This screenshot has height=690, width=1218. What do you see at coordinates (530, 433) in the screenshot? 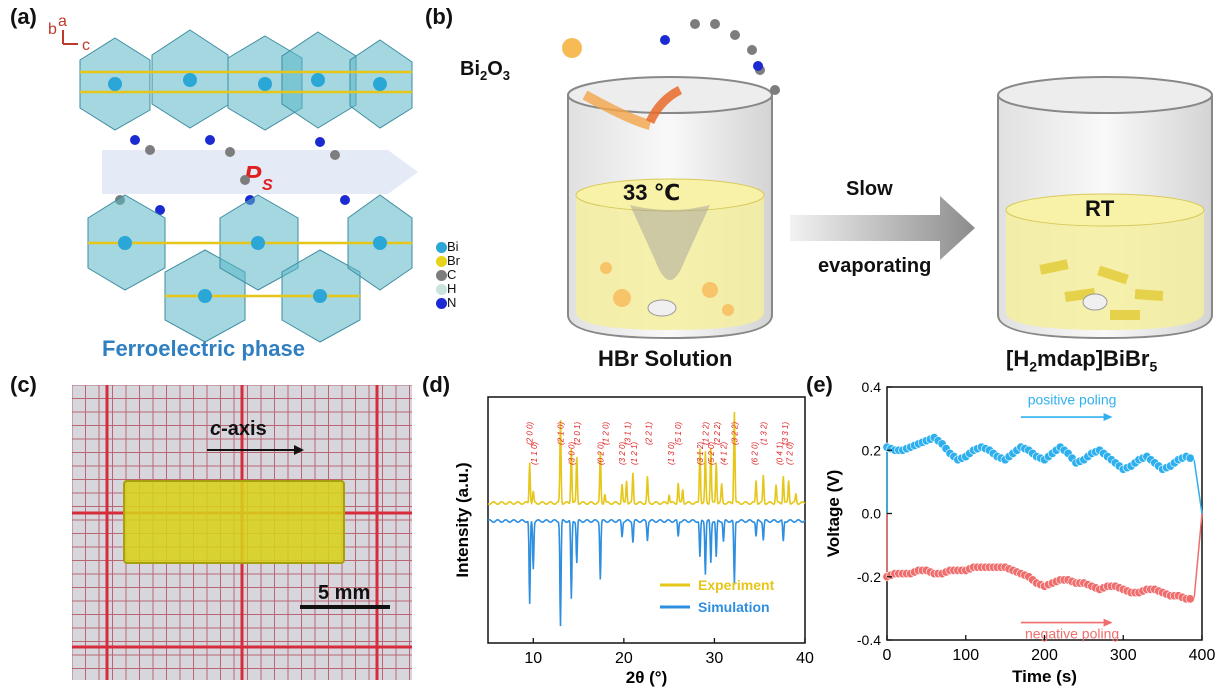
I see `peak-label: (2 0 0)` at bounding box center [530, 433].